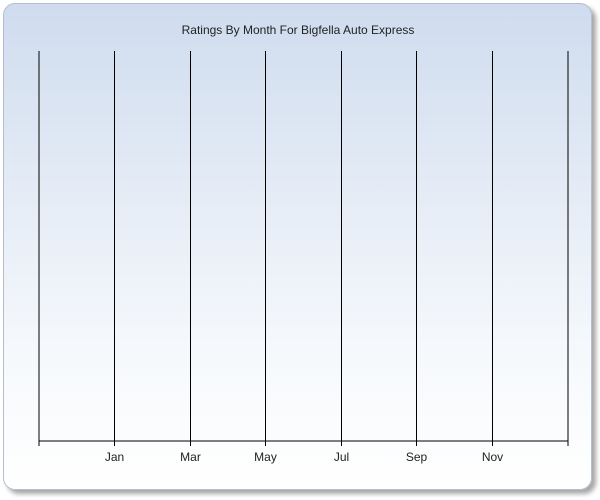  Describe the element at coordinates (492, 457) in the screenshot. I see `x-tick-label: Nov` at that location.